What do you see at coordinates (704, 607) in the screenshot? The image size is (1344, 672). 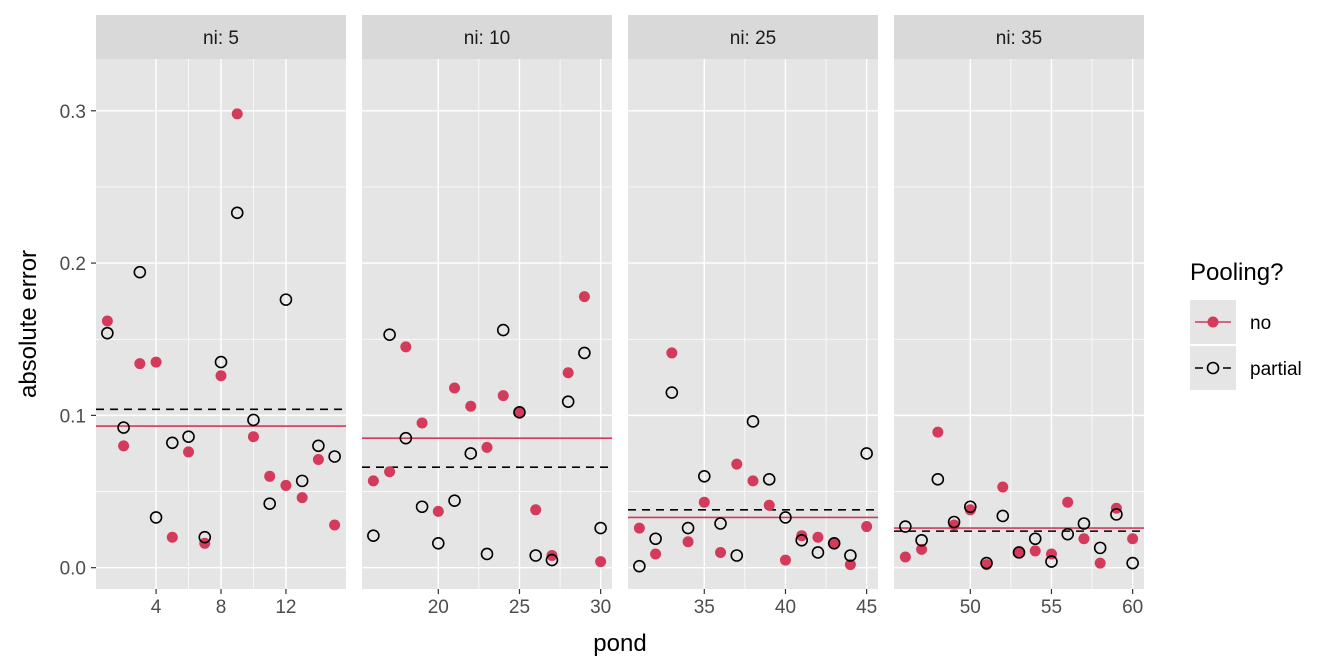 I see `x-tick-label: 35` at bounding box center [704, 607].